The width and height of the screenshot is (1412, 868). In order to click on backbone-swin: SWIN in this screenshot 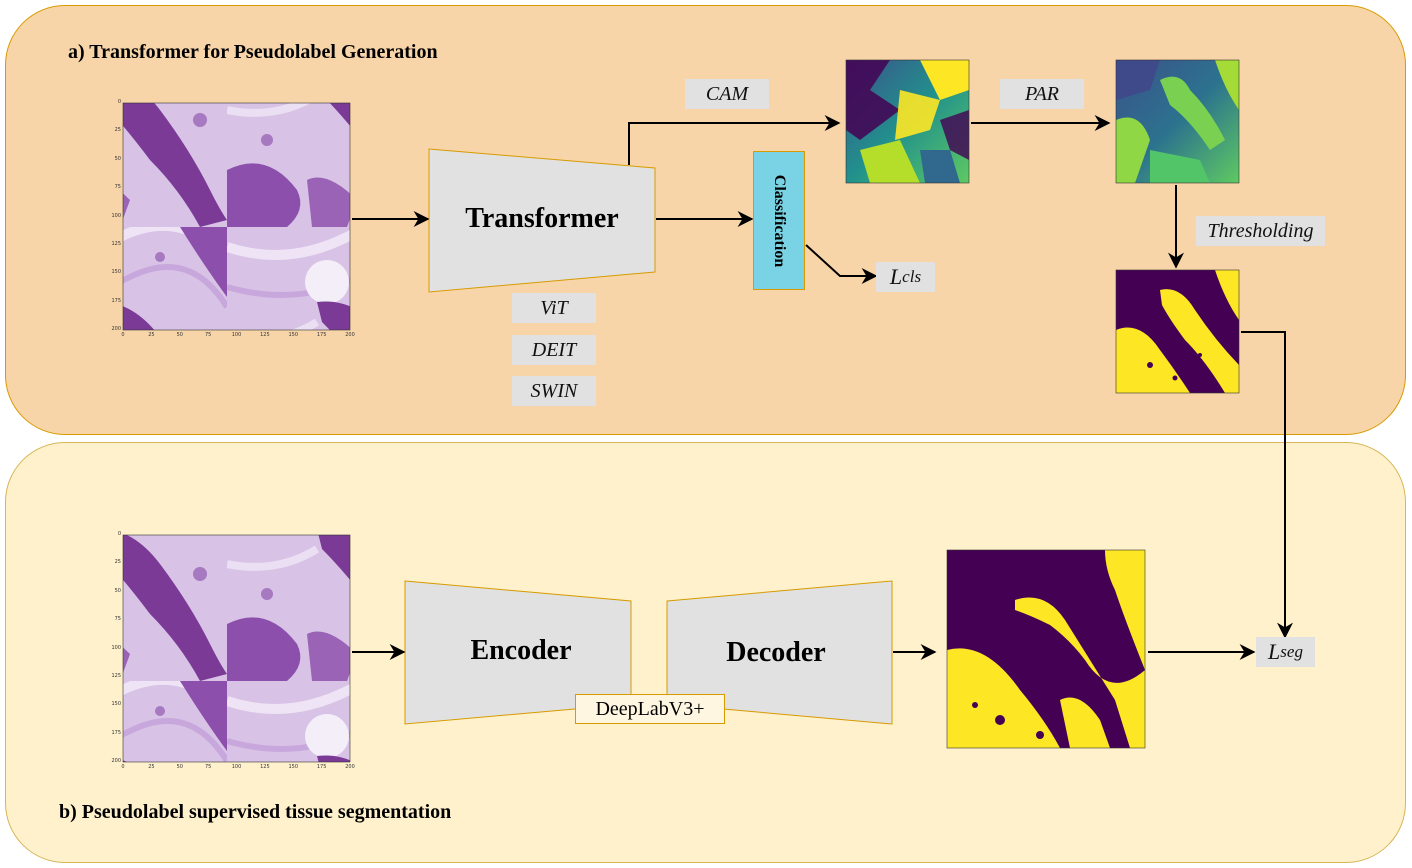, I will do `click(554, 391)`.